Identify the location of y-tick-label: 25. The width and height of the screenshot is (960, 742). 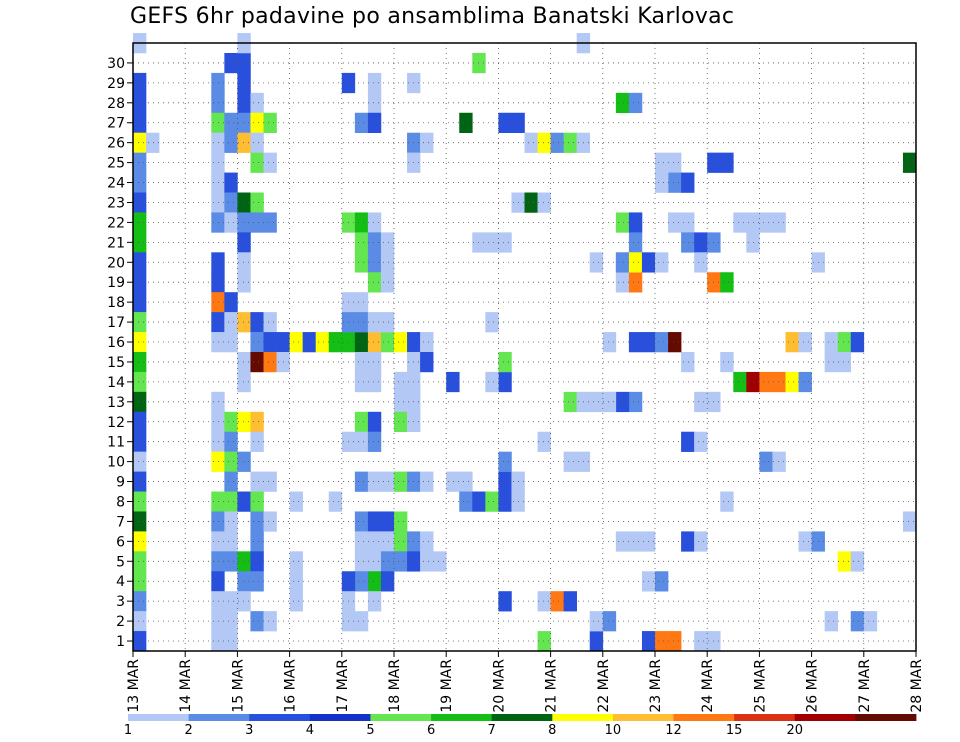
(116, 164).